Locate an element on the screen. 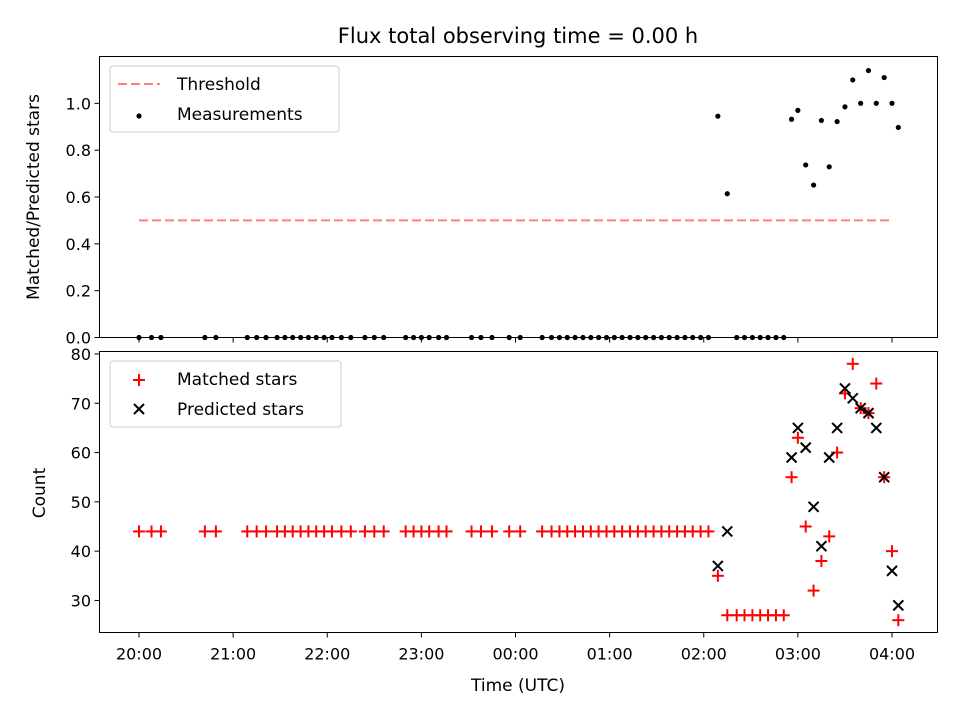 The height and width of the screenshot is (720, 960). x-tick-label: 02:00 is located at coordinates (704, 654).